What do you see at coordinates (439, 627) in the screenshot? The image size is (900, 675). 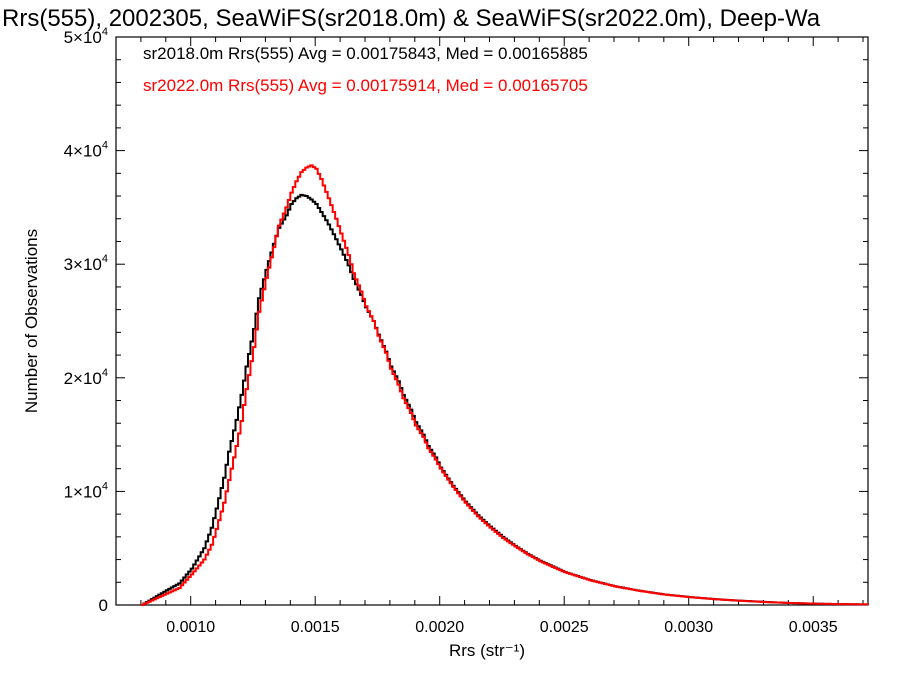 I see `x-tick-label: 0.0020` at bounding box center [439, 627].